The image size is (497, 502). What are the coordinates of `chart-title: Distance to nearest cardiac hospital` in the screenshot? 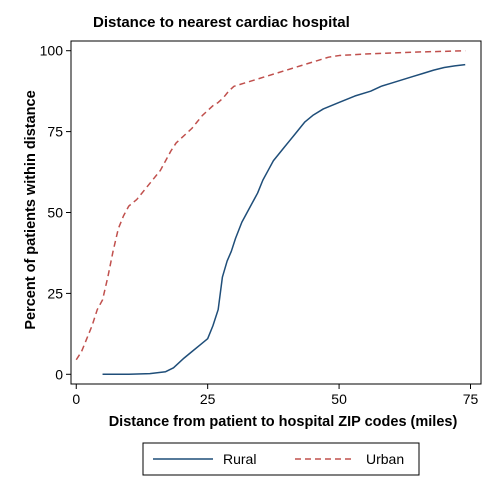 It's located at (221, 22).